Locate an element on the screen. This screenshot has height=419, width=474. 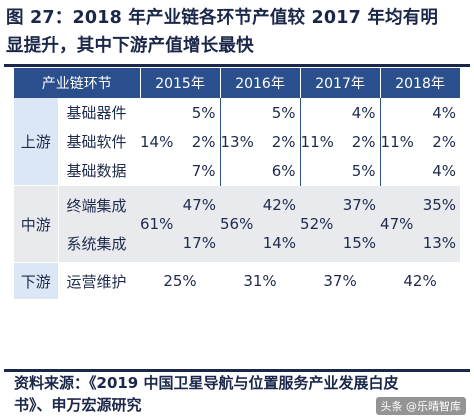
share-cell: 47% is located at coordinates (198, 204).